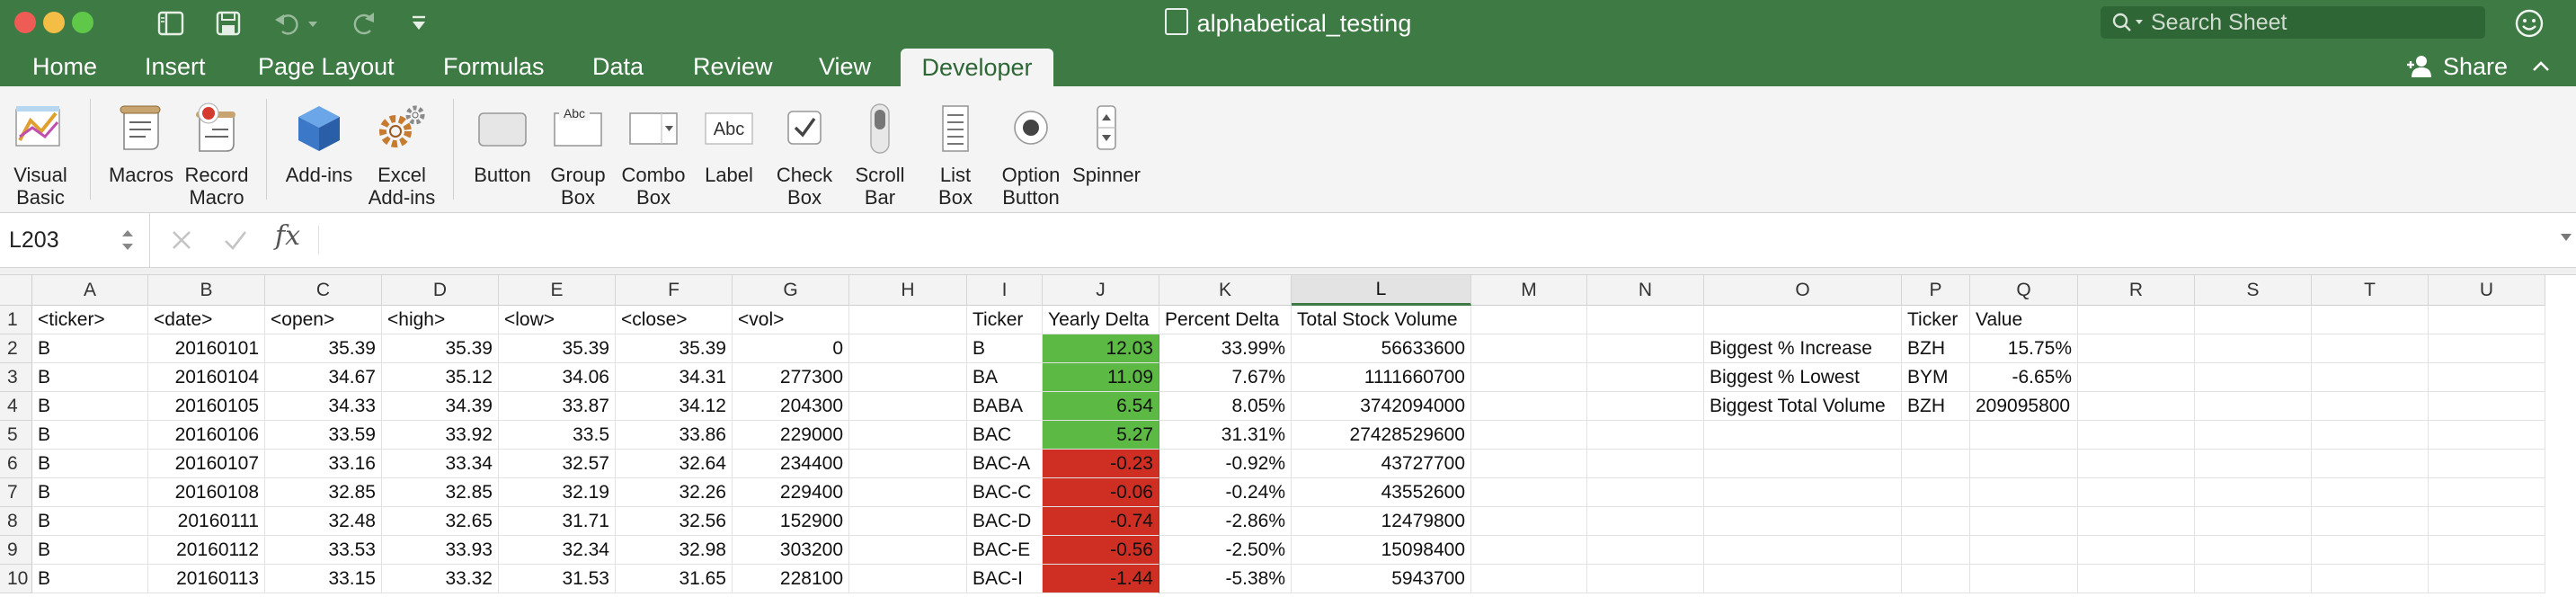 The image size is (2576, 597). What do you see at coordinates (1936, 377) in the screenshot?
I see `cell-p3: BYM` at bounding box center [1936, 377].